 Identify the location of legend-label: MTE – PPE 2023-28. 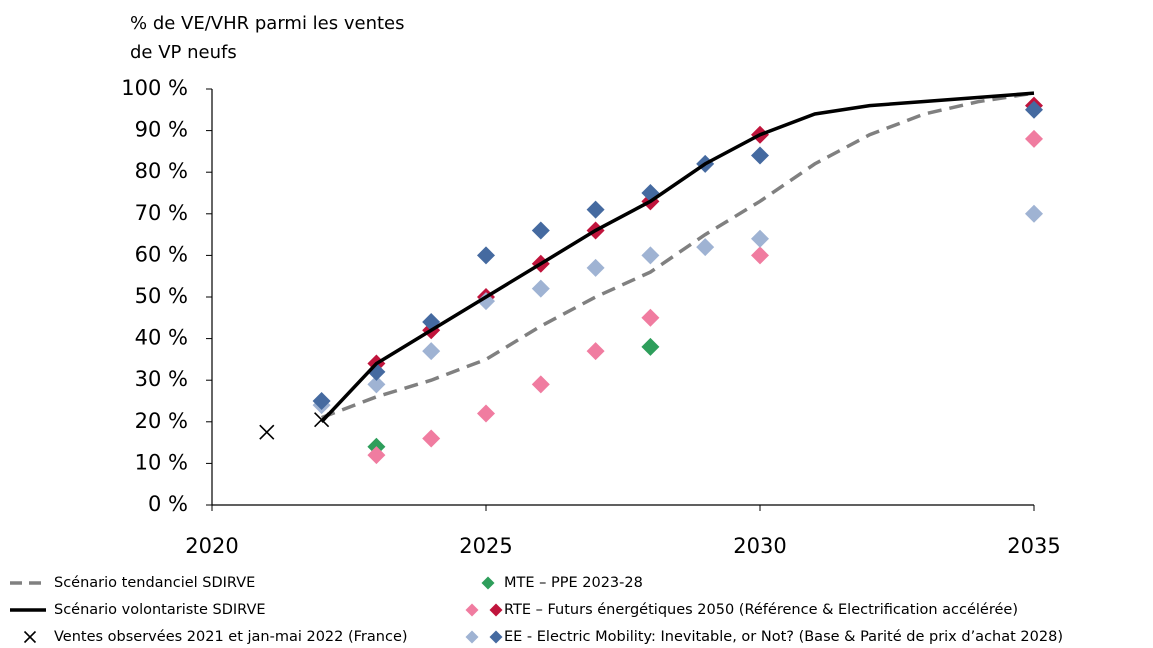
(573, 583).